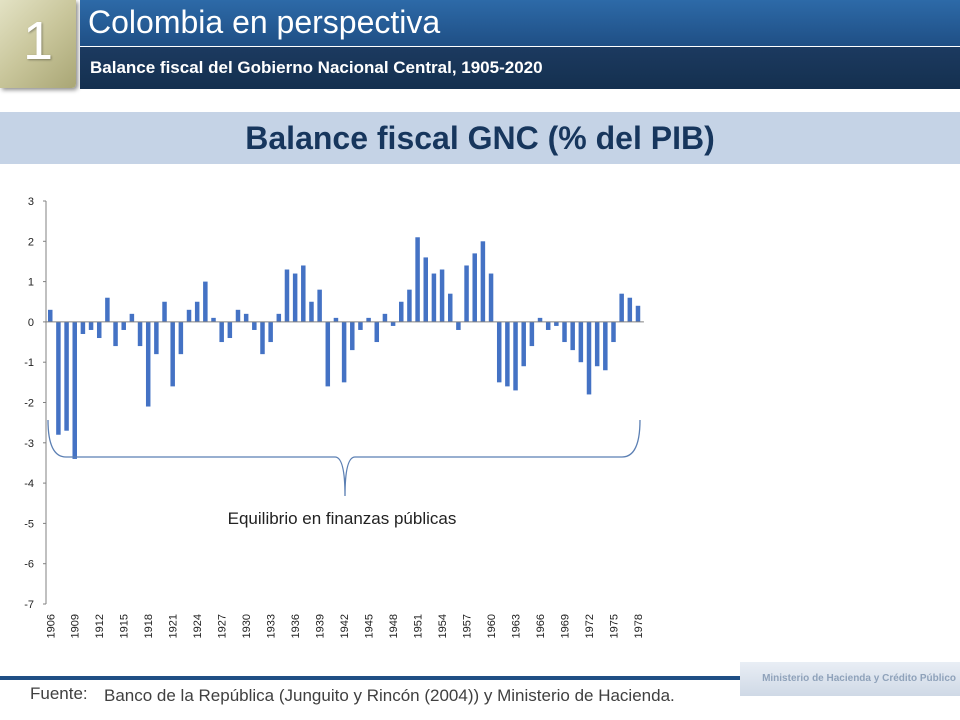 The height and width of the screenshot is (720, 960). I want to click on footer-divider, so click(480, 678).